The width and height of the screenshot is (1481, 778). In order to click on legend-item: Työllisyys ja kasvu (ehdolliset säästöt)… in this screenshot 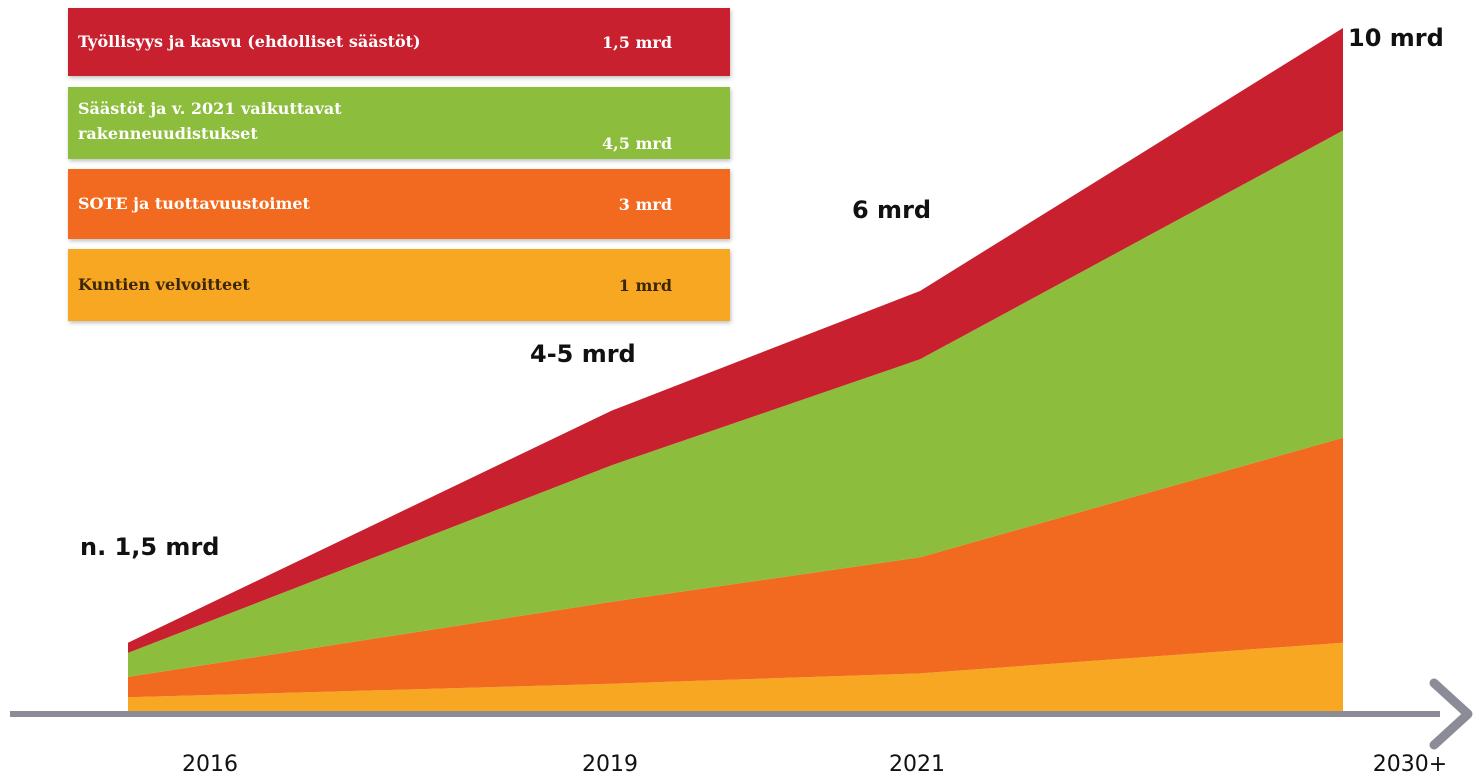, I will do `click(399, 42)`.